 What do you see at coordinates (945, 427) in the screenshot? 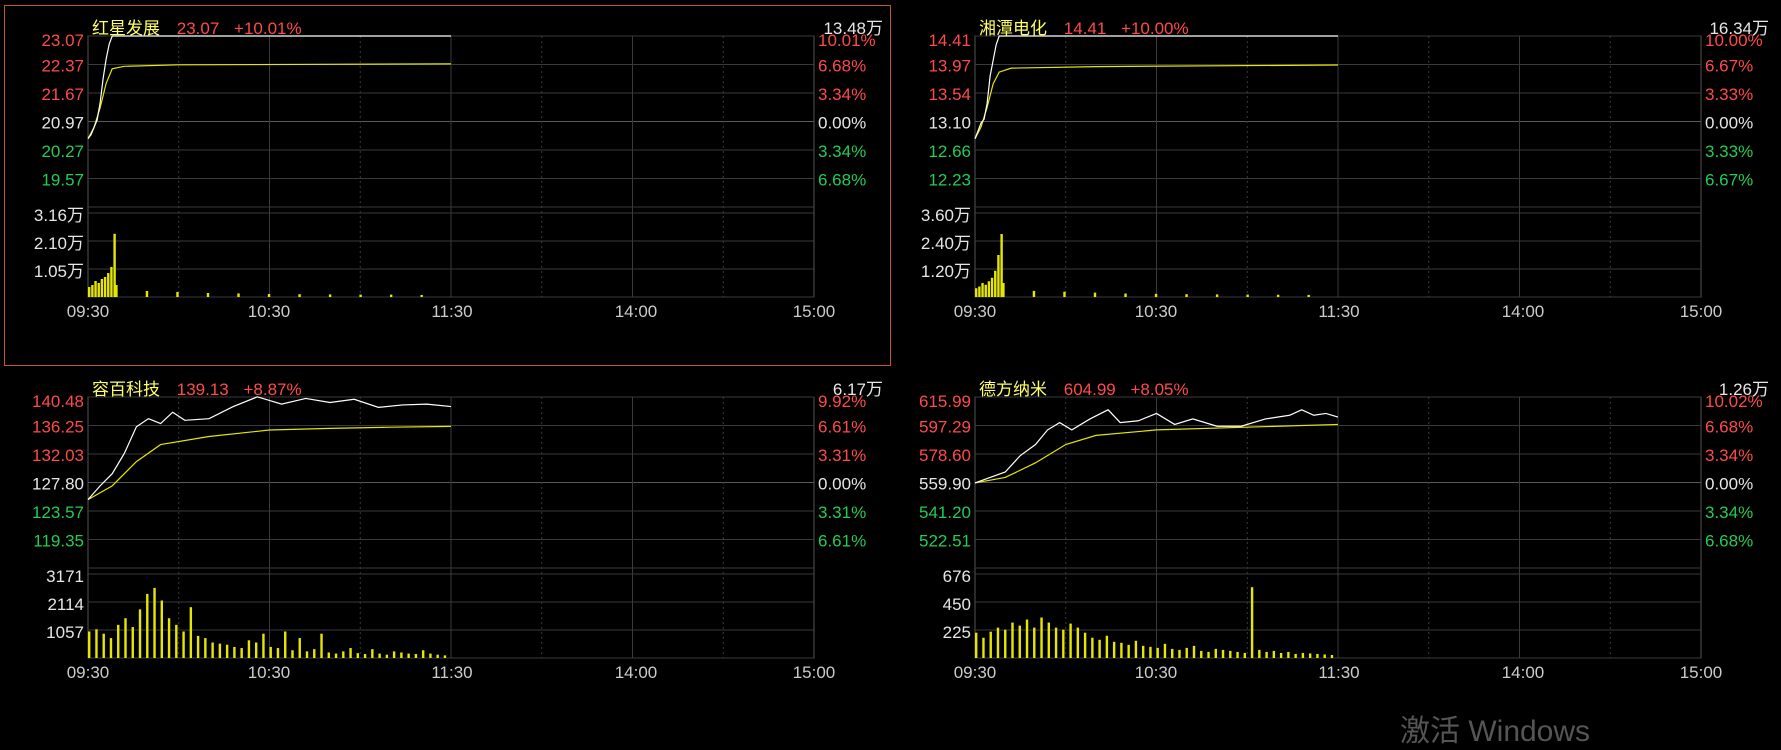
I see `price-tick-label: 597.29` at bounding box center [945, 427].